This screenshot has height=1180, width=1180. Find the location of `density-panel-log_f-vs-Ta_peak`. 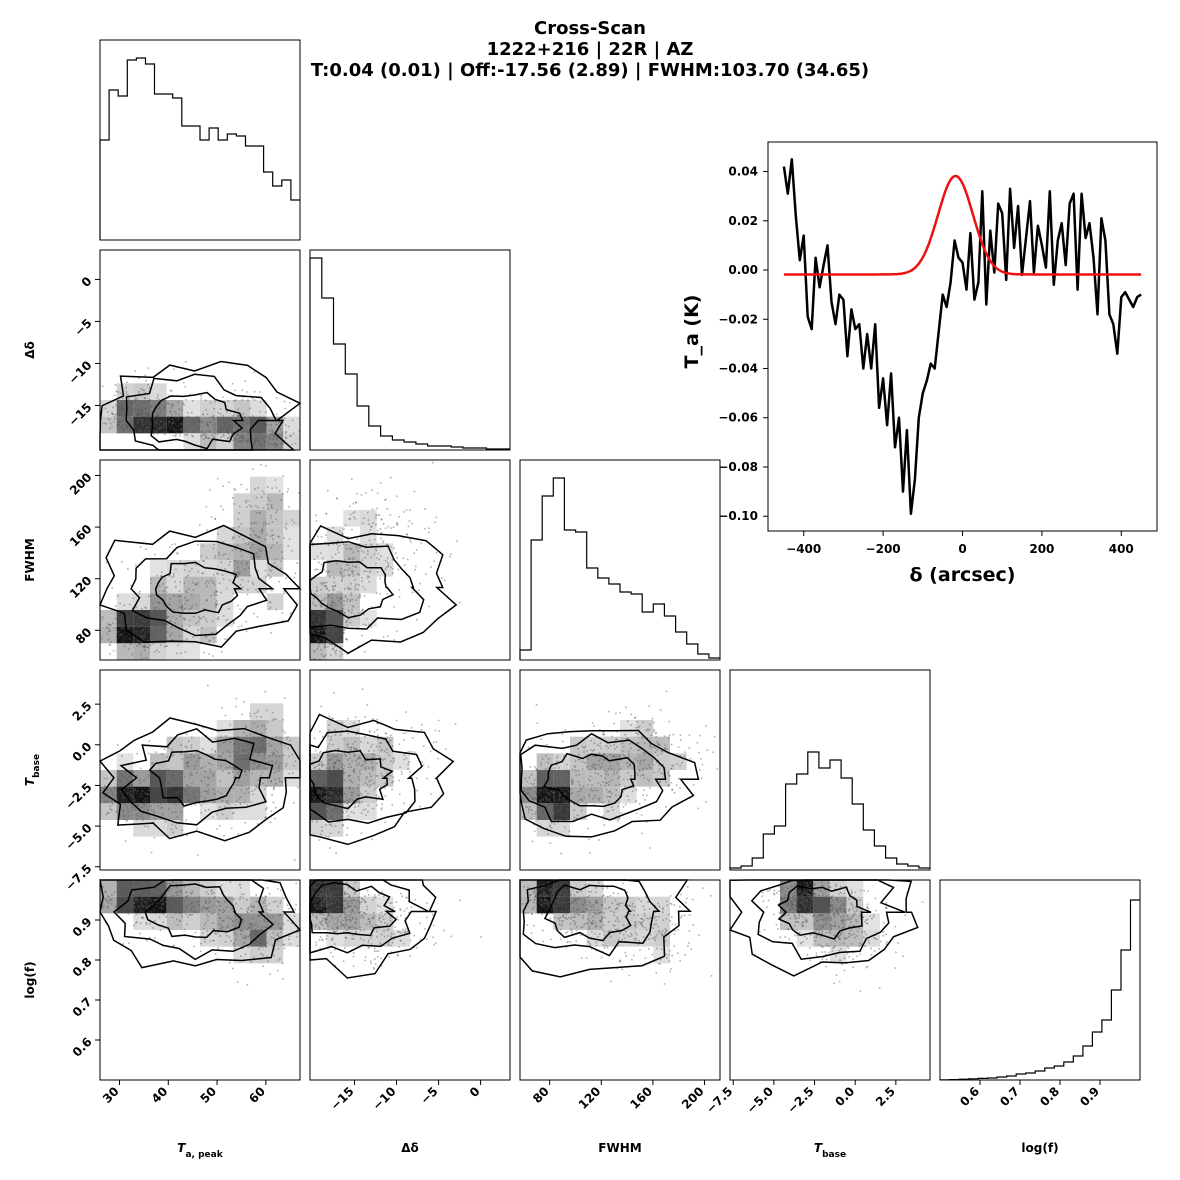

density-panel-log_f-vs-Ta_peak is located at coordinates (200, 980).